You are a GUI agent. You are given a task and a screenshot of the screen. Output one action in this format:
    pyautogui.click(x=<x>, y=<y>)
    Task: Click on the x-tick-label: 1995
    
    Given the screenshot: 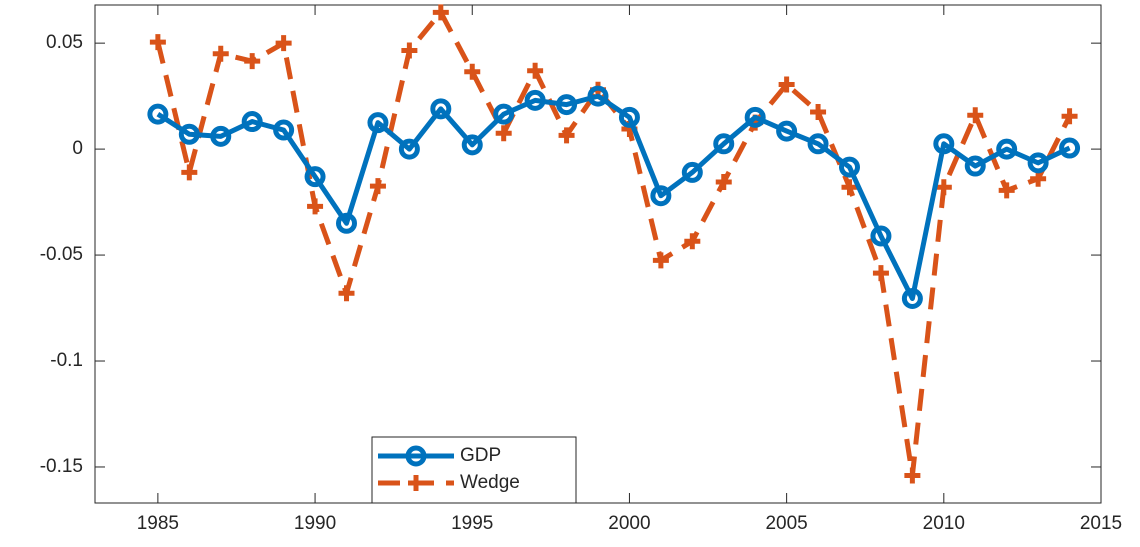 What is the action you would take?
    pyautogui.click(x=472, y=523)
    